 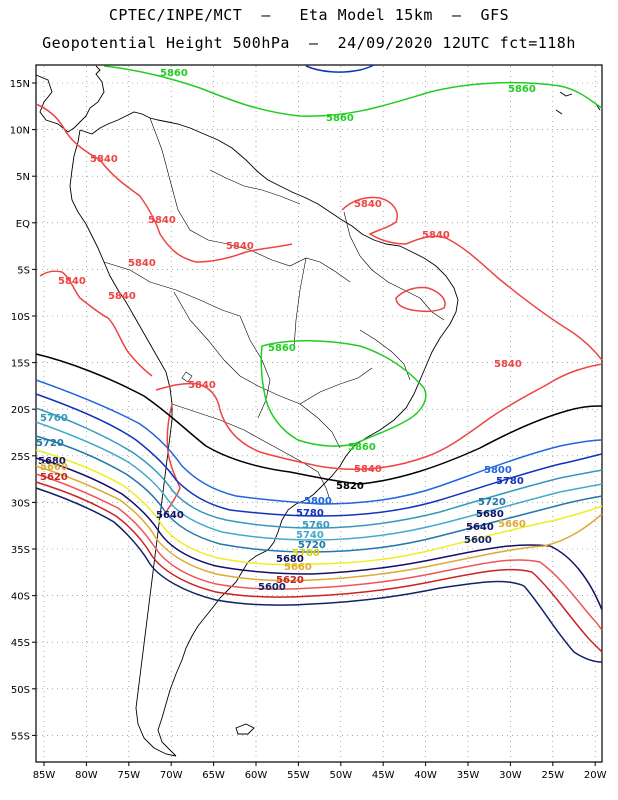 I want to click on map-title: CPTEC/INPE/MCT – Eta Model 15km – GFS, so click(x=309, y=15).